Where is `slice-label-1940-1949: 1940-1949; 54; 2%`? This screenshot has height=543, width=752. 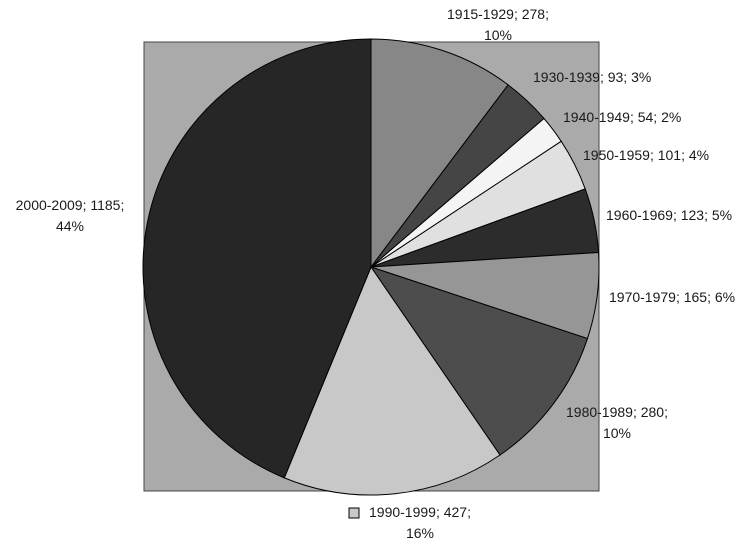
slice-label-1940-1949: 1940-1949; 54; 2% is located at coordinates (622, 117).